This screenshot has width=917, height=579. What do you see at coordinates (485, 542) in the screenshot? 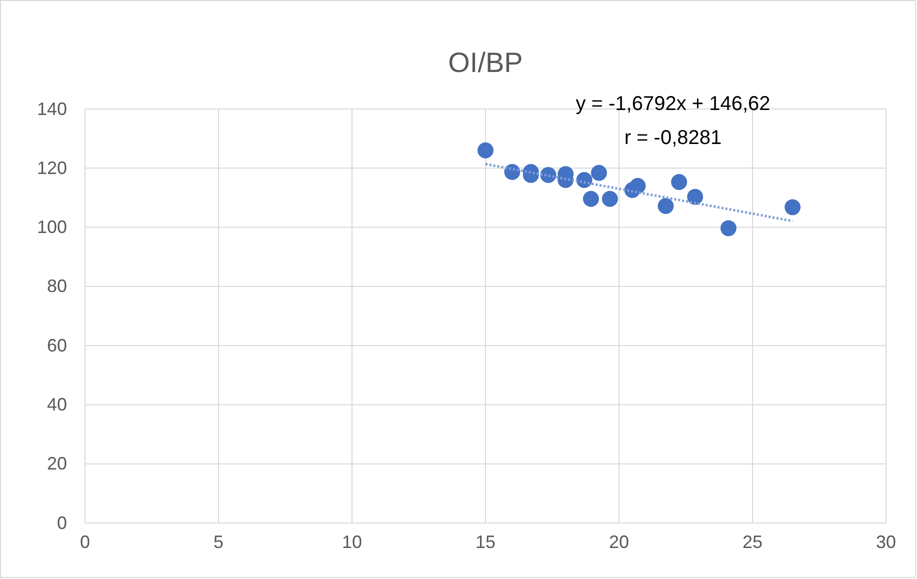
I see `x-tick-label: 15` at bounding box center [485, 542].